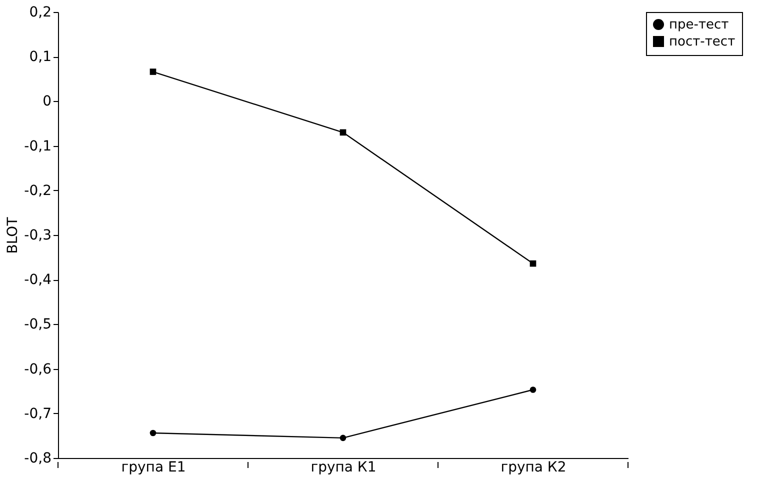 This screenshot has width=776, height=500. I want to click on y-tick-label: -0,1, so click(38, 146).